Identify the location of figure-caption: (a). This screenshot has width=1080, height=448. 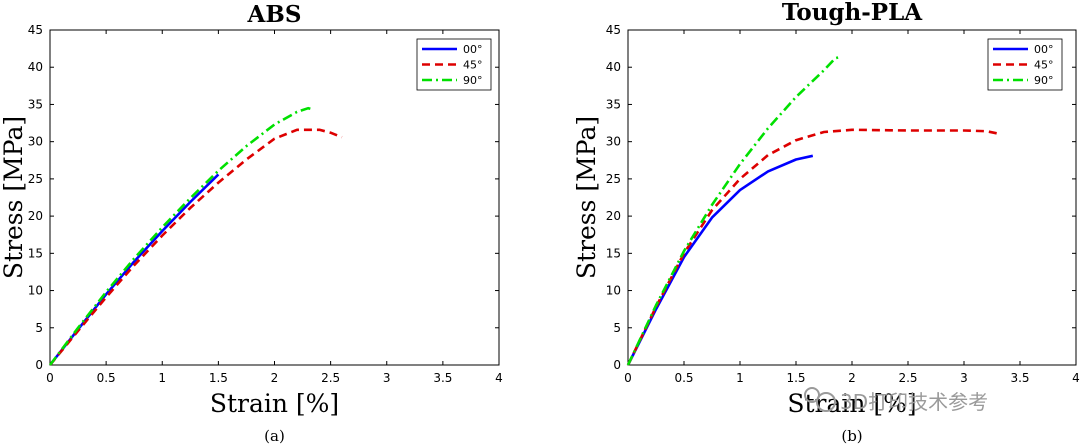
(274, 436).